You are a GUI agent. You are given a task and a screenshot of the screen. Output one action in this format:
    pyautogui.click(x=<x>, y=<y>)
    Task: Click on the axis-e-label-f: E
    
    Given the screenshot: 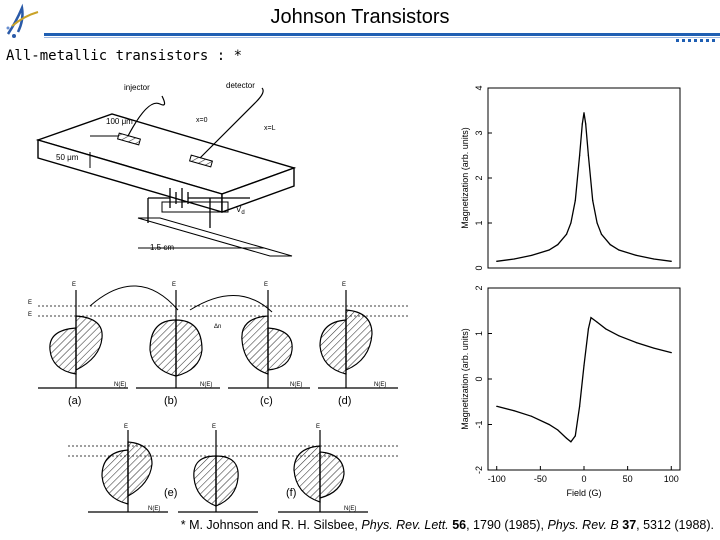 What is the action you would take?
    pyautogui.click(x=214, y=427)
    